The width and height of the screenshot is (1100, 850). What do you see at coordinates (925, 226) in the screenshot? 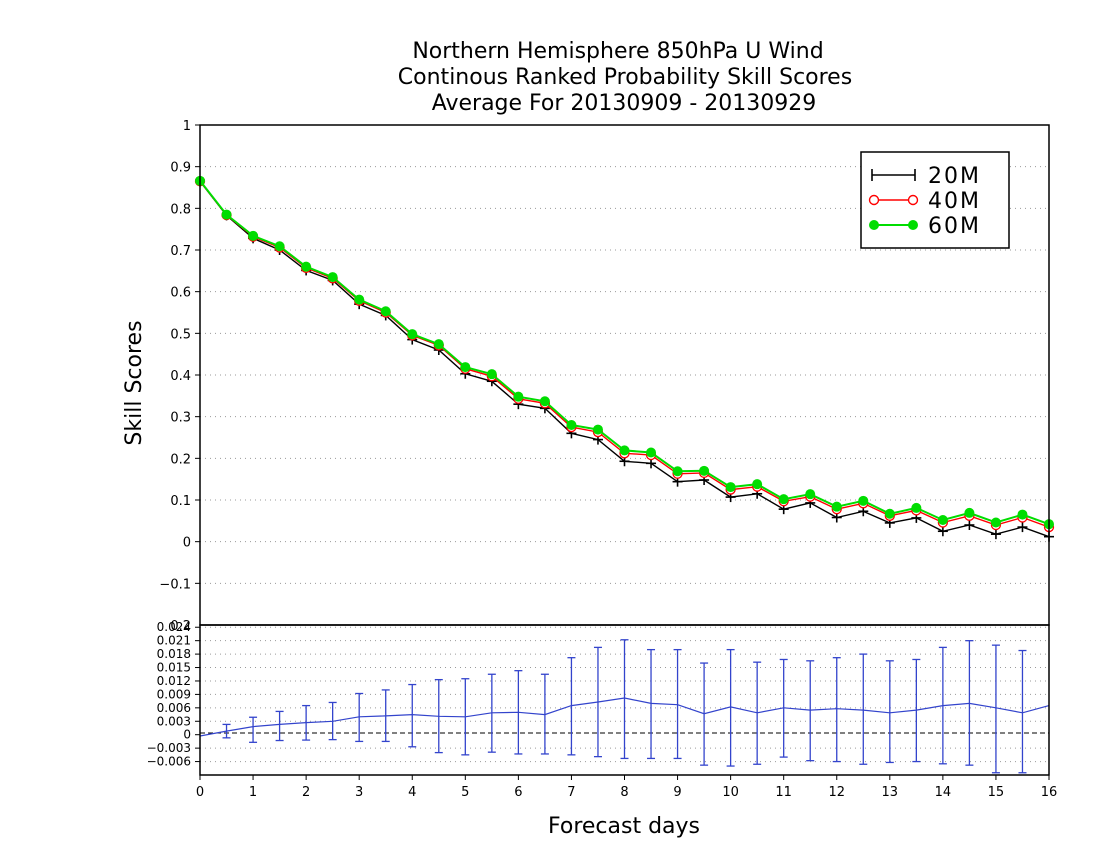
I see `legend-entry-60m: 60M` at bounding box center [925, 226].